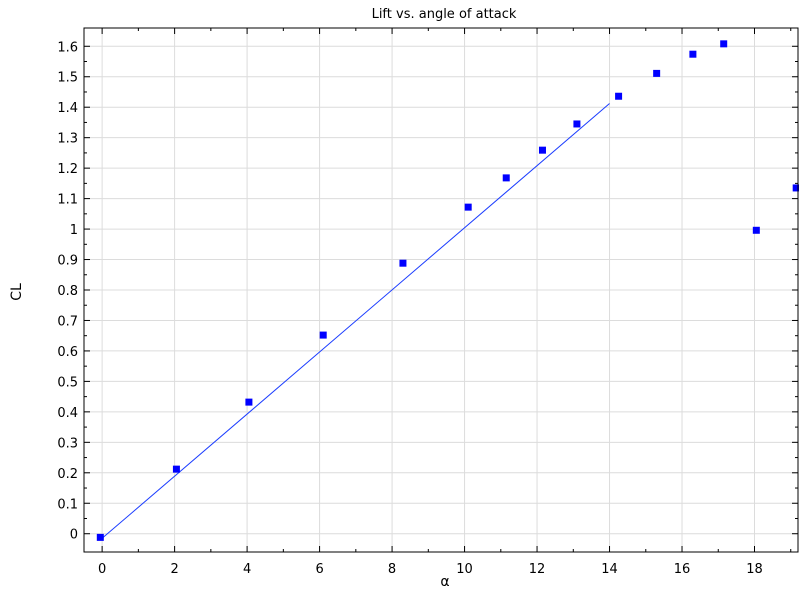 Image resolution: width=799 pixels, height=591 pixels. I want to click on y-tick-label: 0.7, so click(67, 321).